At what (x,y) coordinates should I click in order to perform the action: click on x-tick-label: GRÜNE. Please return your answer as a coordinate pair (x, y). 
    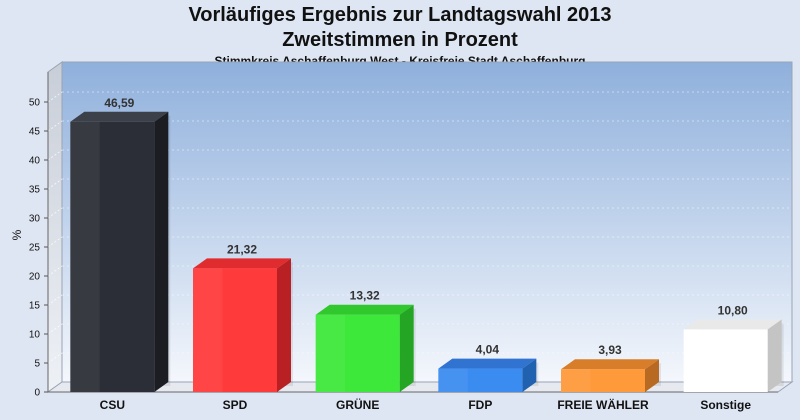
    Looking at the image, I should click on (357, 404).